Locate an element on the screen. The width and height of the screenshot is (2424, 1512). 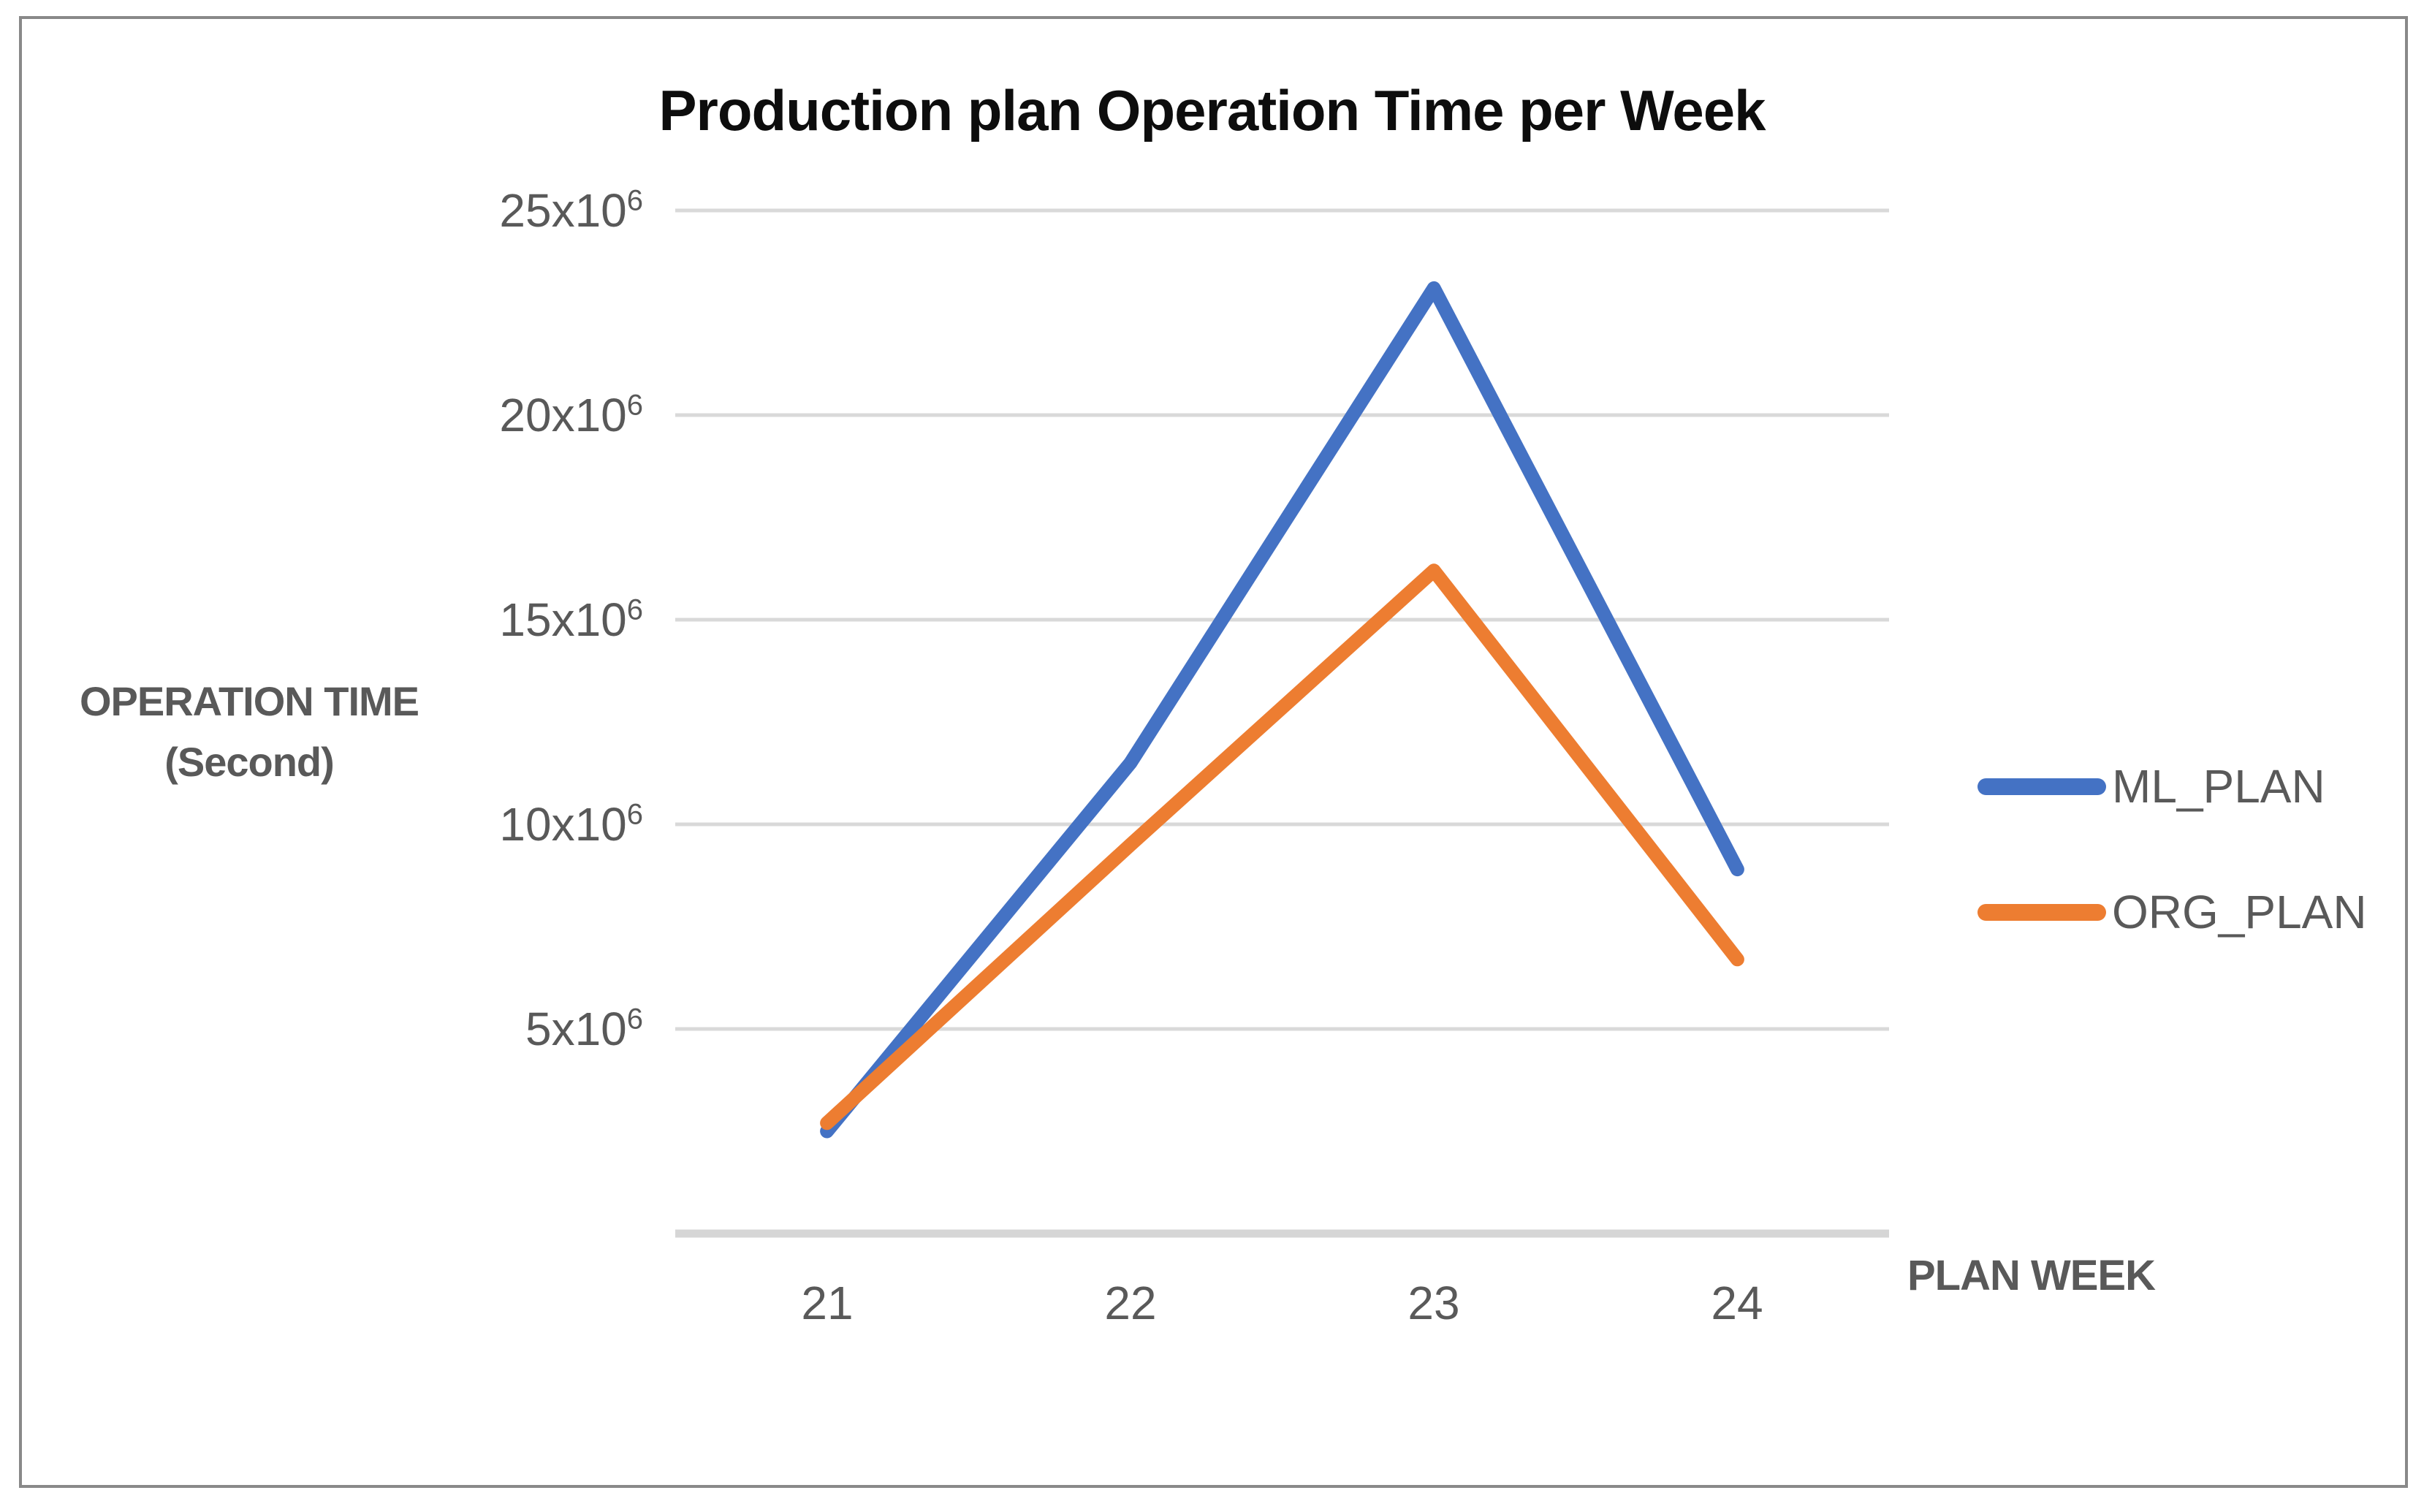
y-tick-label-20m: 20x106 is located at coordinates (519, 415).